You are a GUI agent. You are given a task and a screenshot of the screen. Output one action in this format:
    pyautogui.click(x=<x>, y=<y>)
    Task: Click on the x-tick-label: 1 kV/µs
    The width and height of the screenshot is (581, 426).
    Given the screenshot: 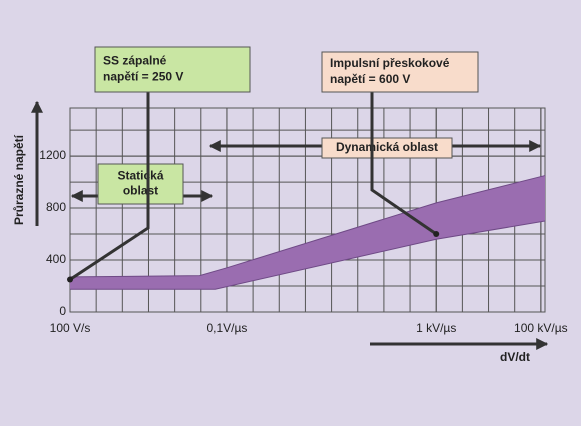 What is the action you would take?
    pyautogui.click(x=436, y=328)
    